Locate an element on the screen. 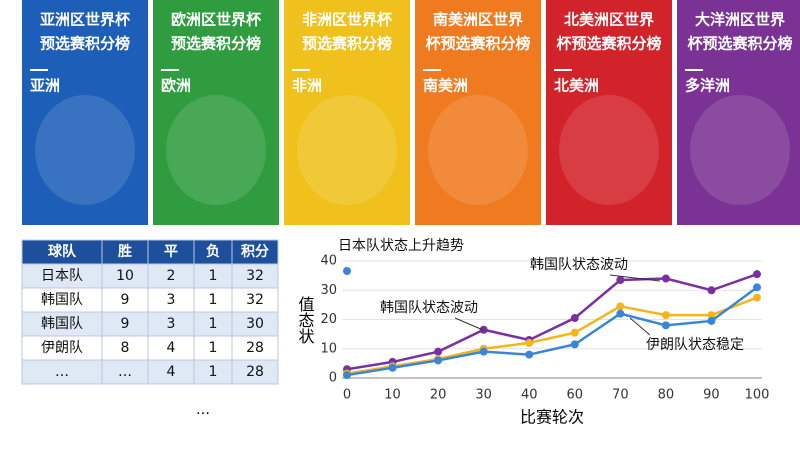 Image resolution: width=800 pixels, height=454 pixels. annotation: 伊朗队状态稳定 is located at coordinates (695, 345).